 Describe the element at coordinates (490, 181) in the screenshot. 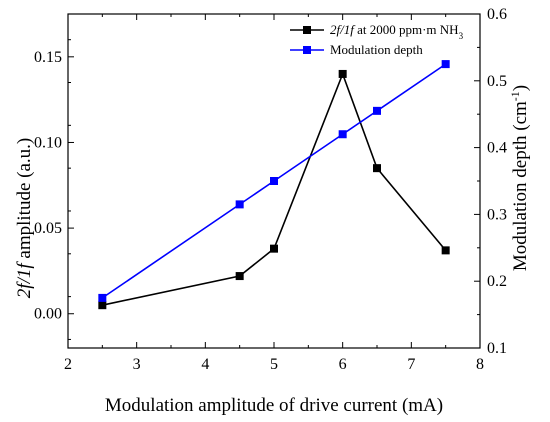

I see `y2-axis-ticks: 0.1 0.2 0.3 0.4 0.5 0.6` at that location.